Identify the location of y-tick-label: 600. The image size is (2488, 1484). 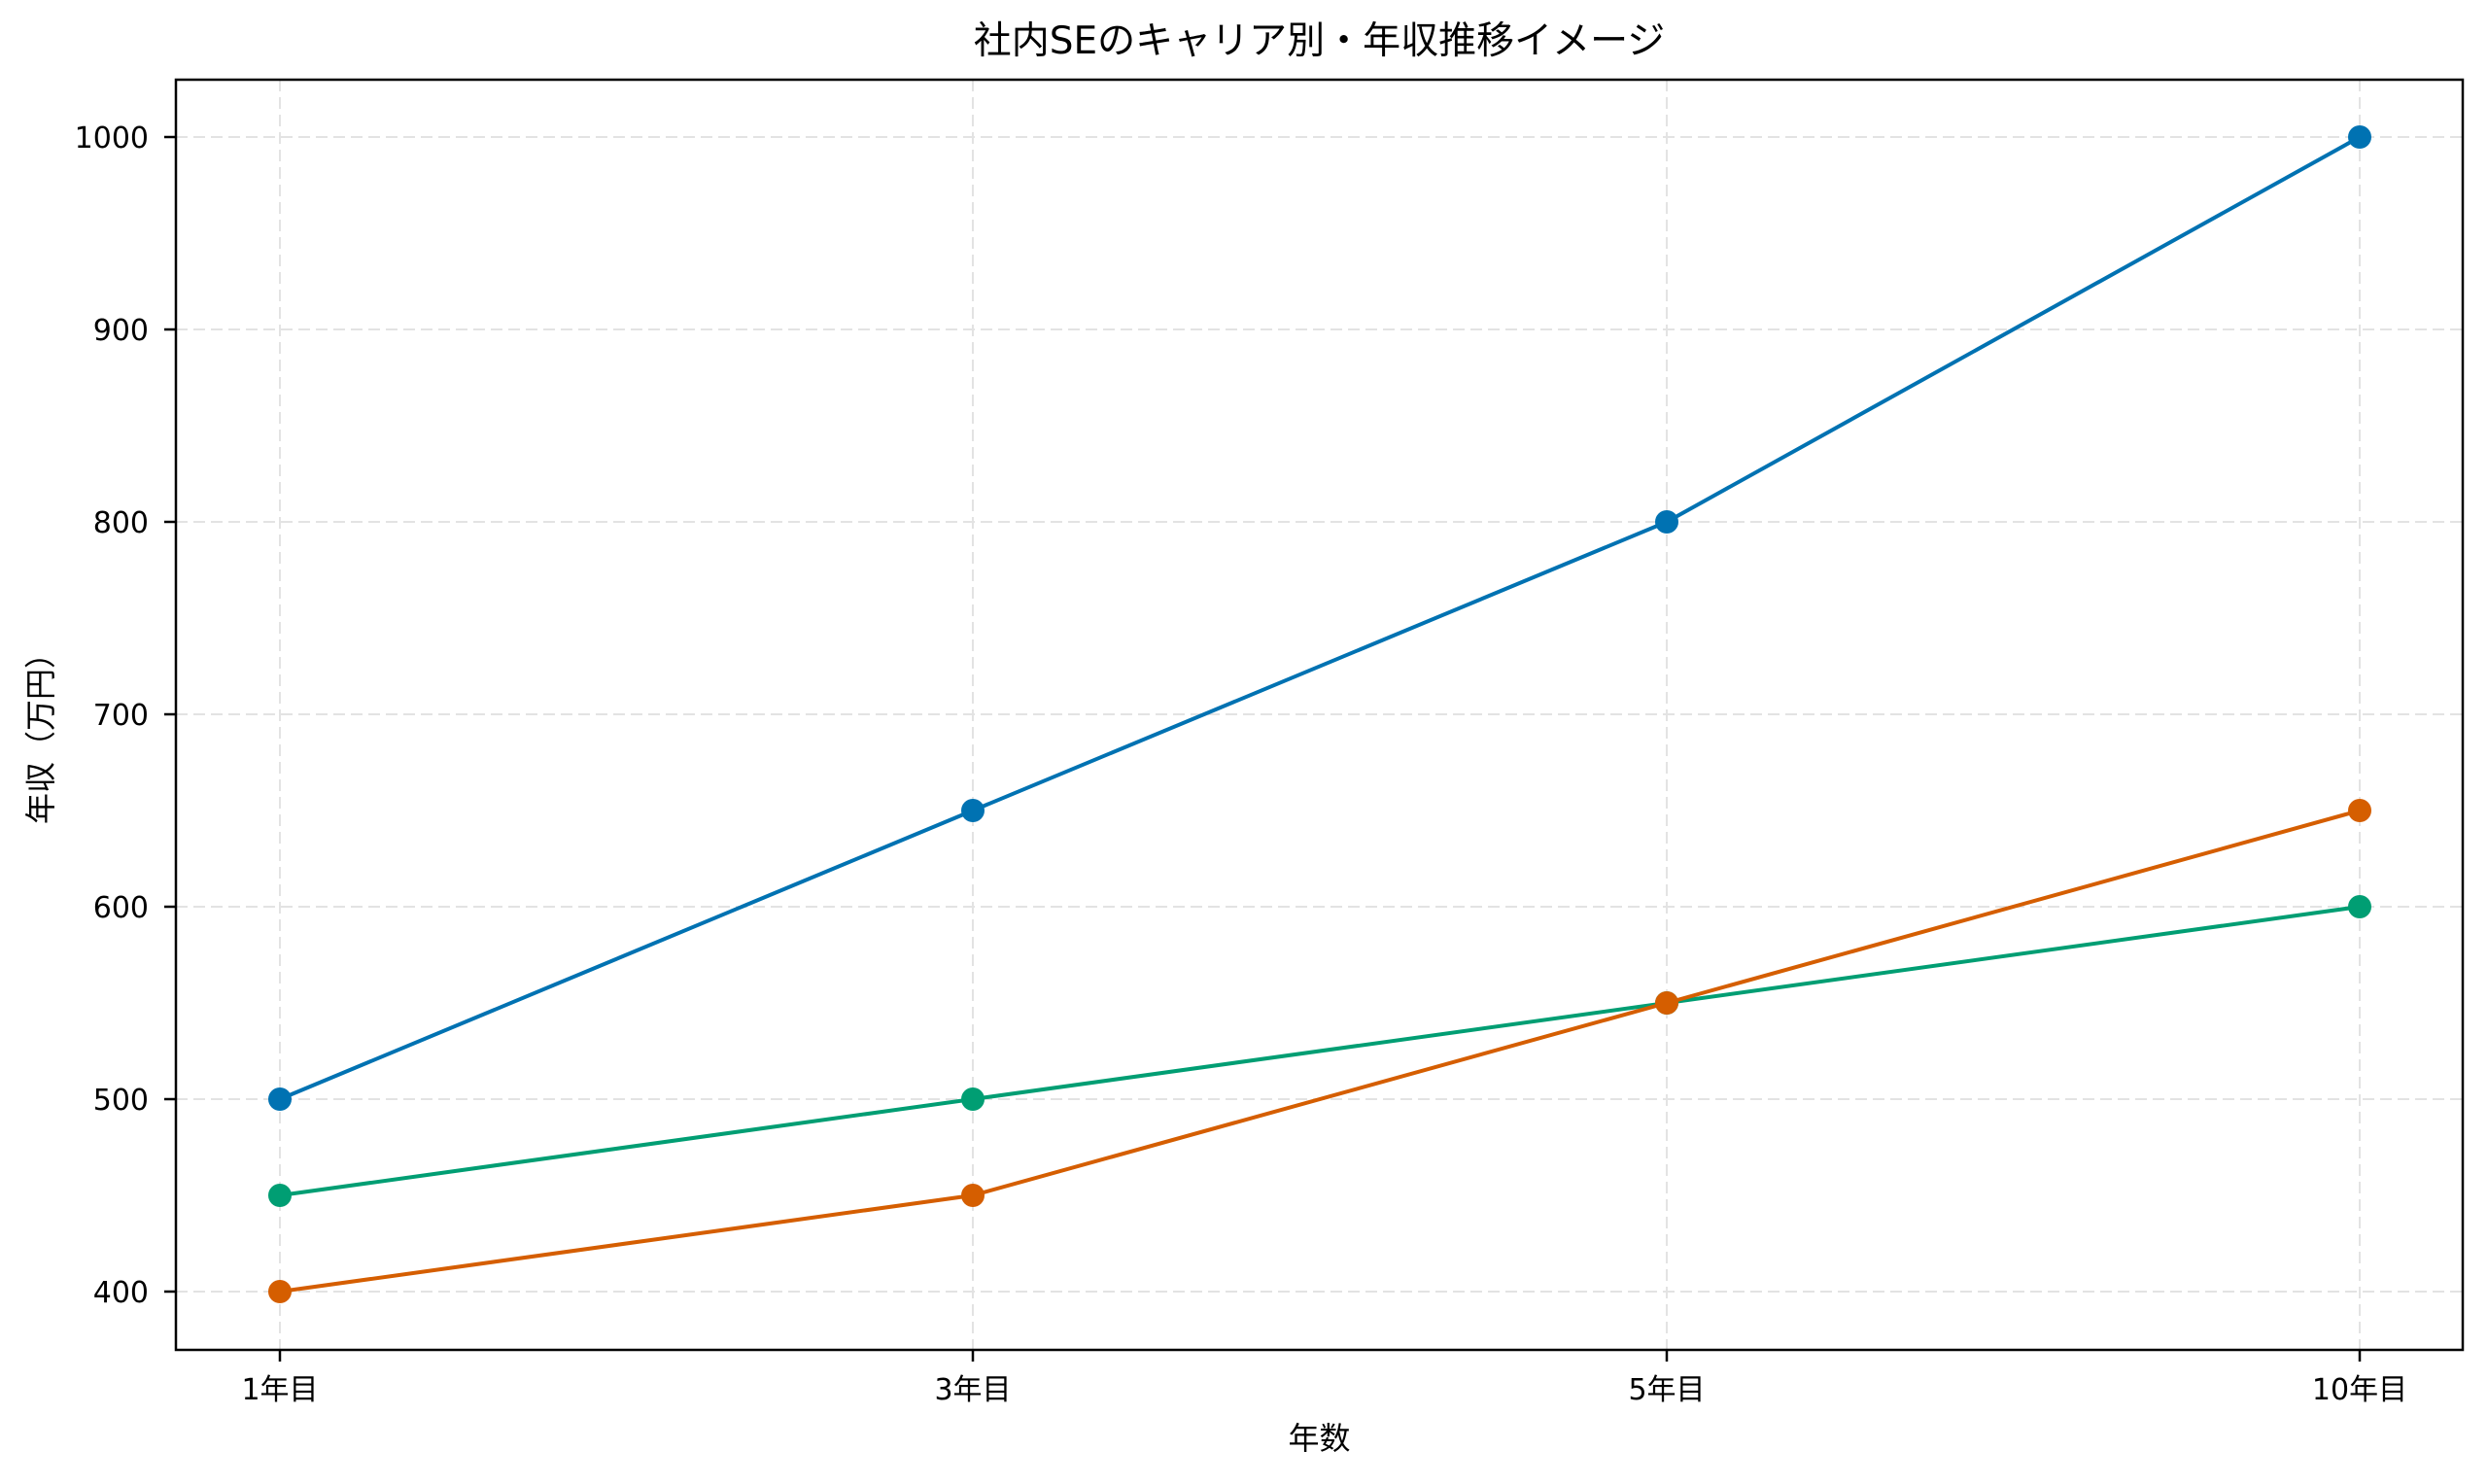
(121, 908).